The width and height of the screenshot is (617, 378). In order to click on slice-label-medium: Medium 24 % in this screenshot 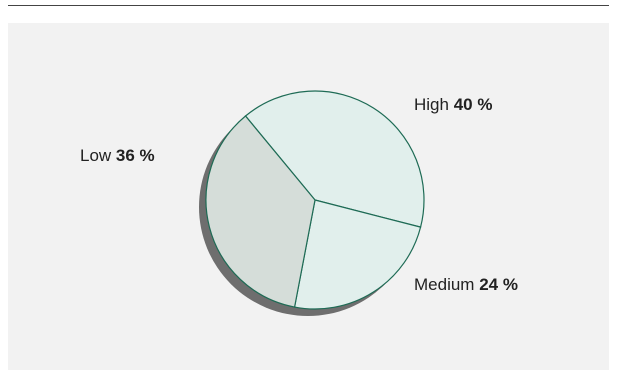, I will do `click(466, 284)`.